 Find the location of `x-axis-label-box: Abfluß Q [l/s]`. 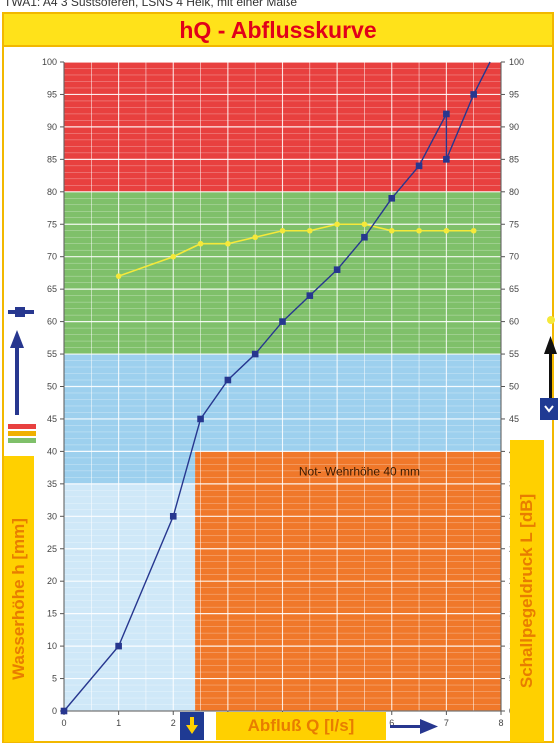

x-axis-label-box: Abfluß Q [l/s] is located at coordinates (301, 726).